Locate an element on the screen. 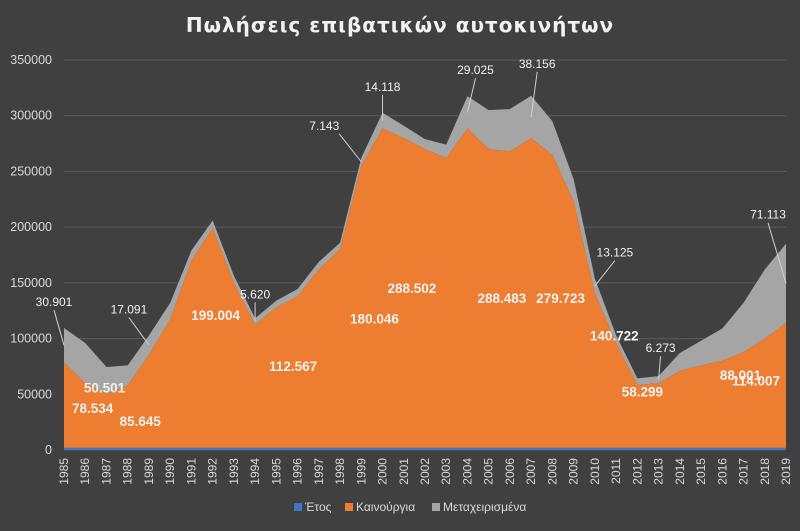  x-tick-label: 2000 is located at coordinates (383, 471).